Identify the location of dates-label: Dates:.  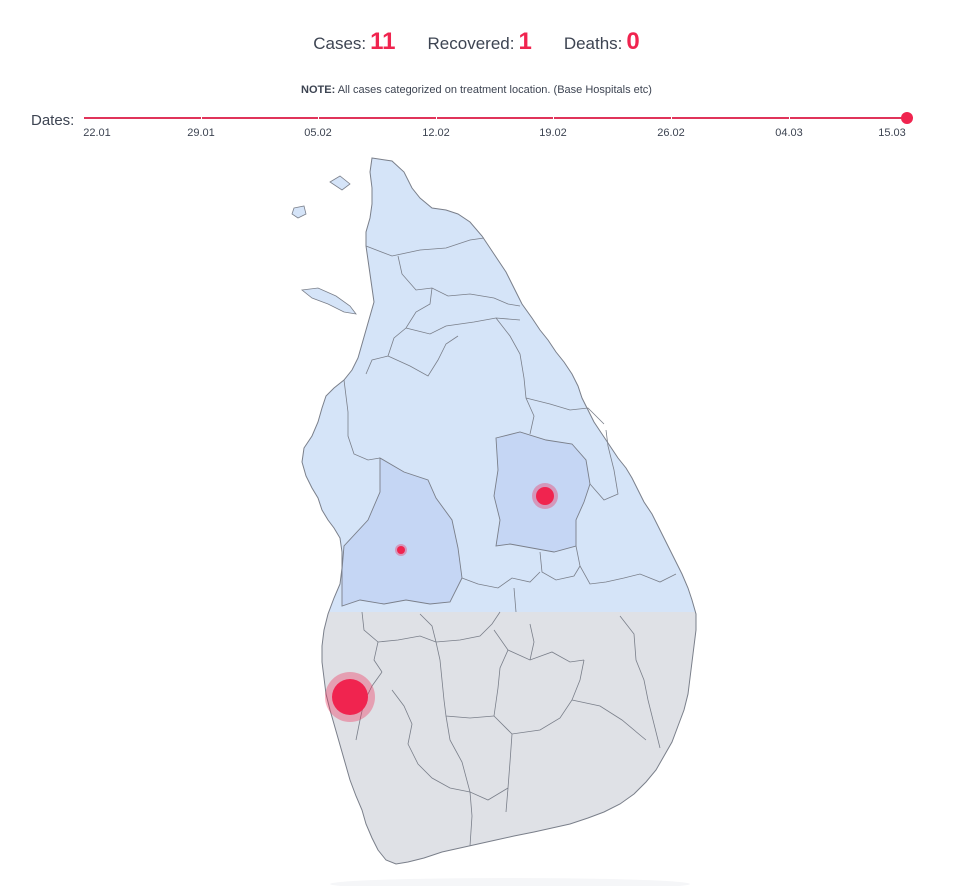
(53, 120).